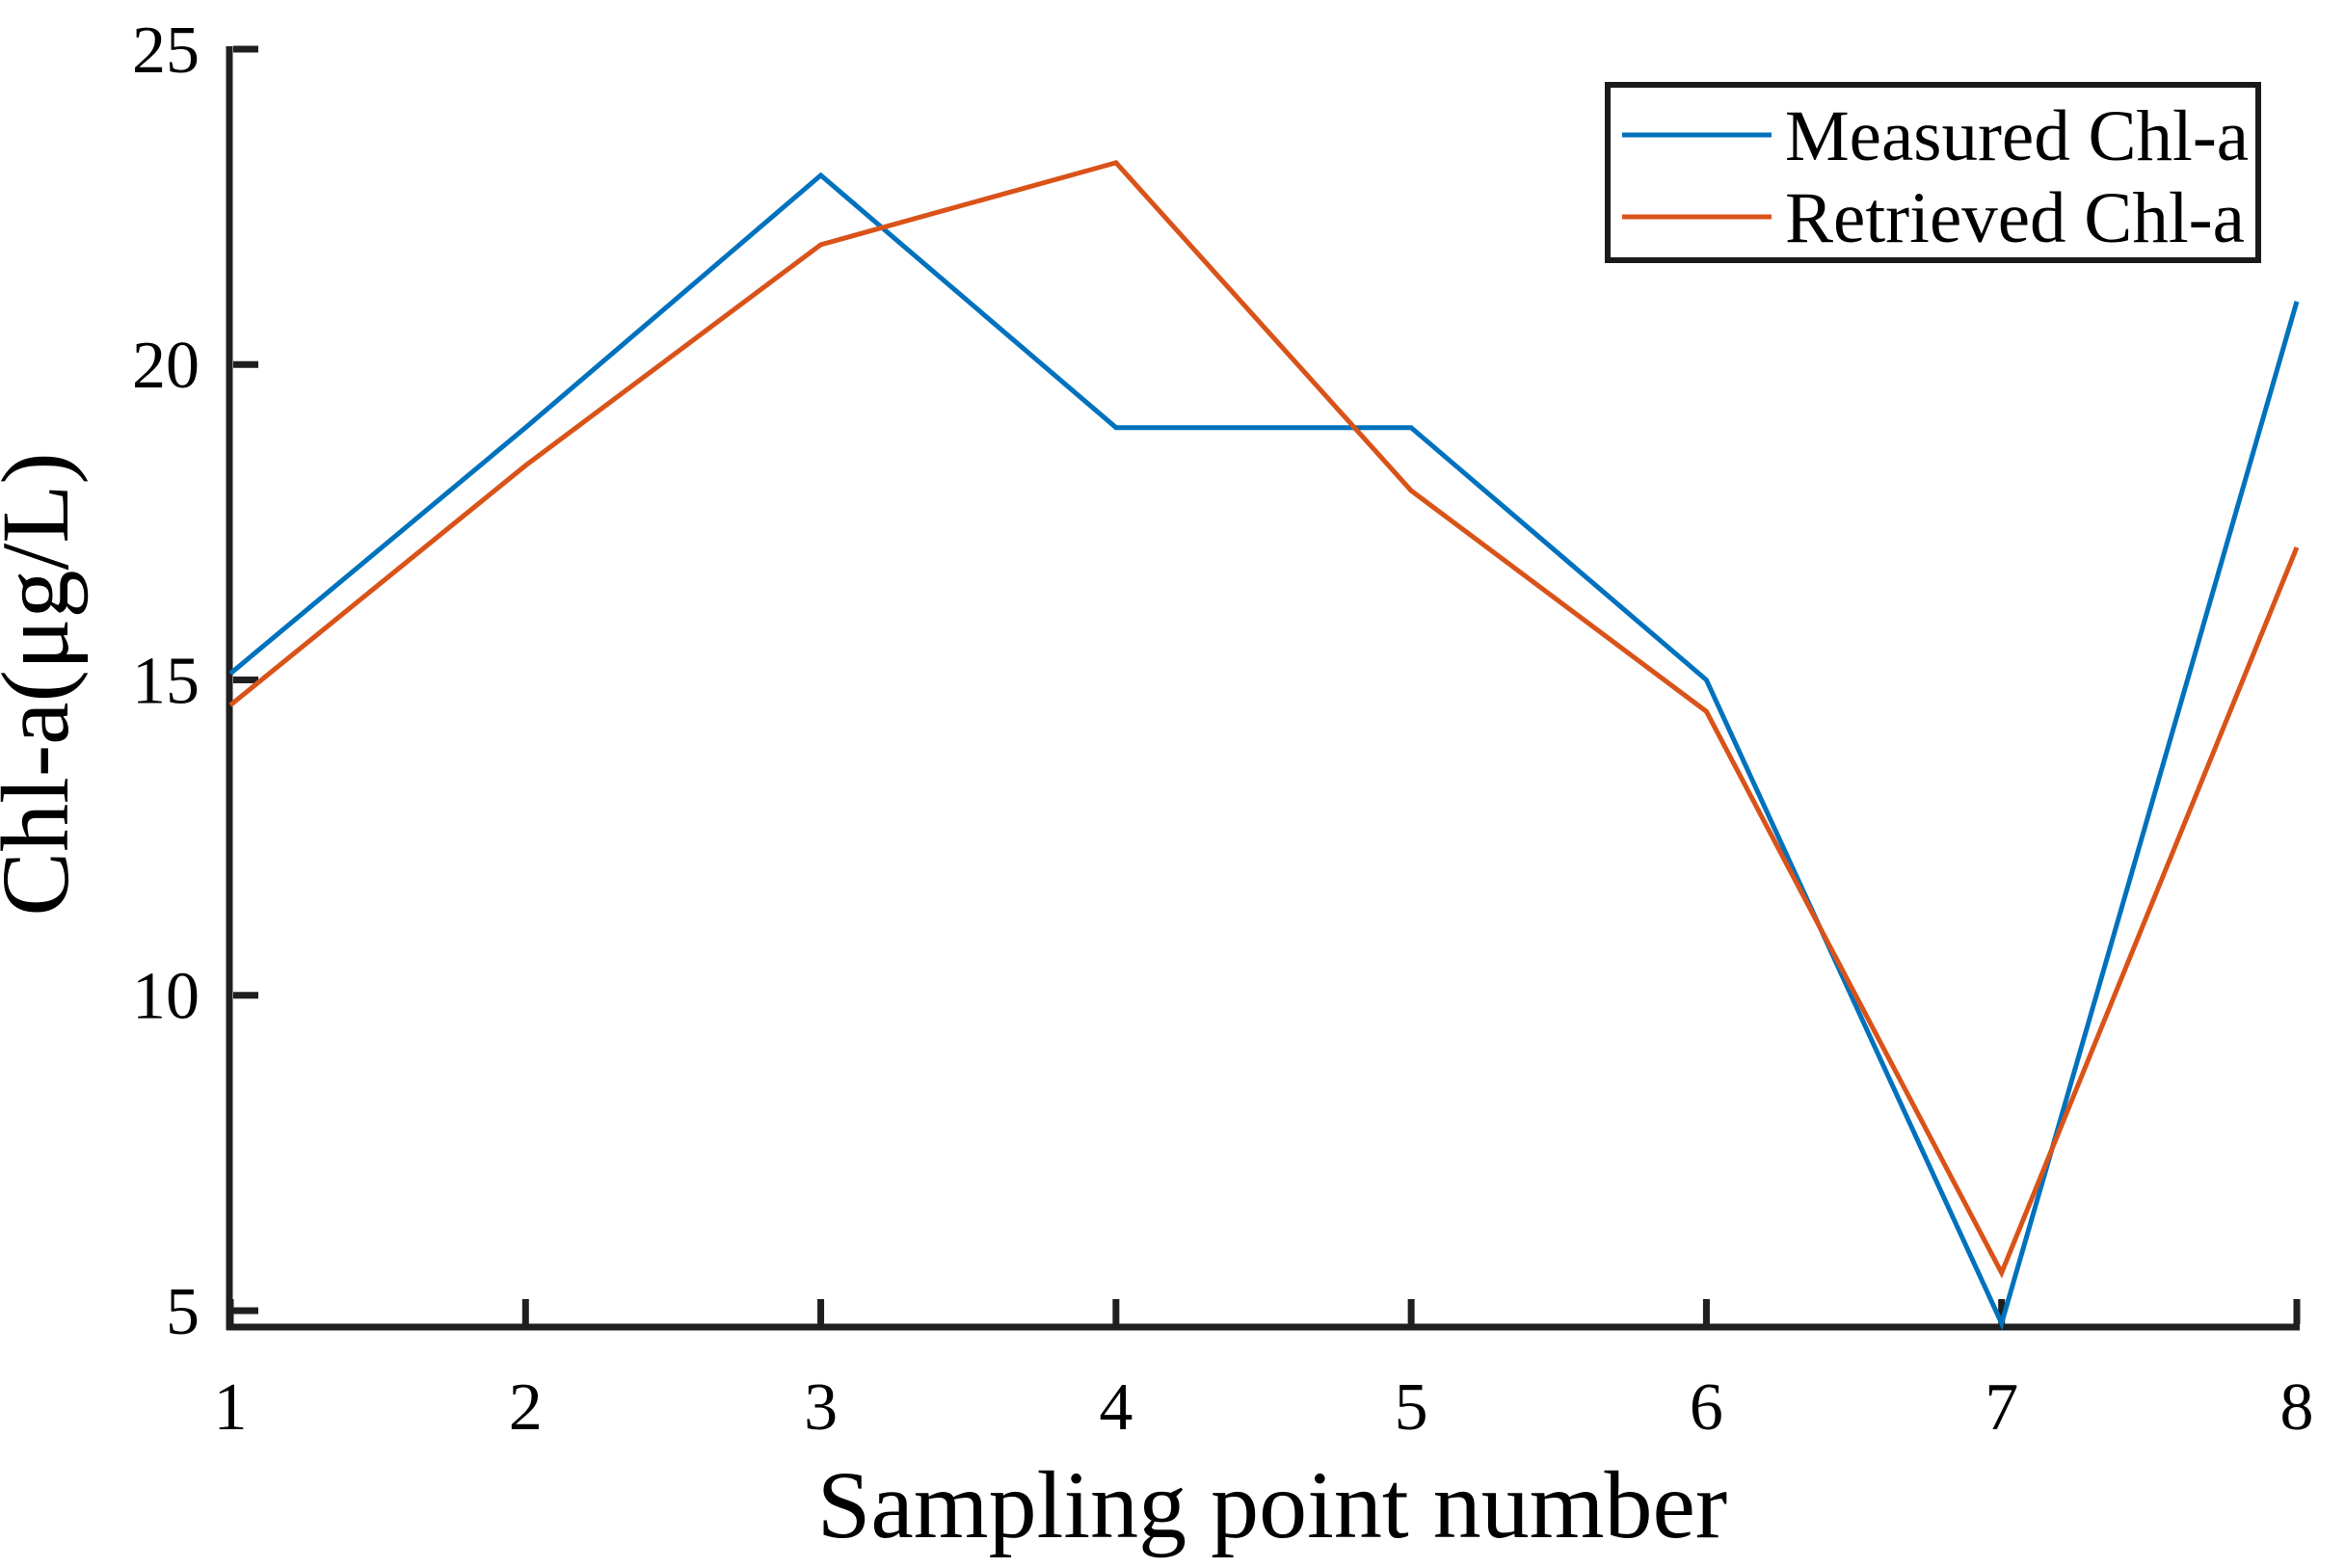  Describe the element at coordinates (1264, 1407) in the screenshot. I see `x-tick-labels: 1 2 3 4 5 6 7 8` at that location.